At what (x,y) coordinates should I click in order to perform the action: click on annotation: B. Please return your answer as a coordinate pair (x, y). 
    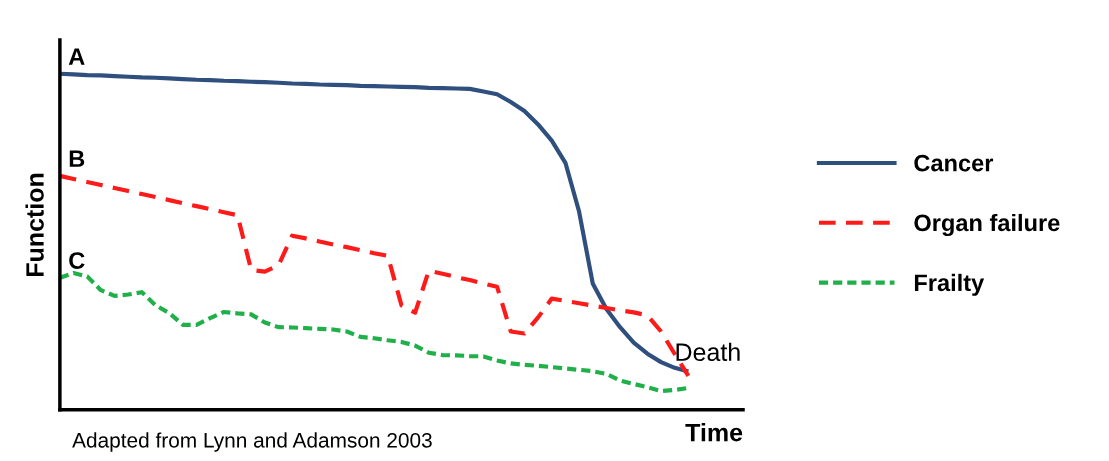
    Looking at the image, I should click on (77, 158).